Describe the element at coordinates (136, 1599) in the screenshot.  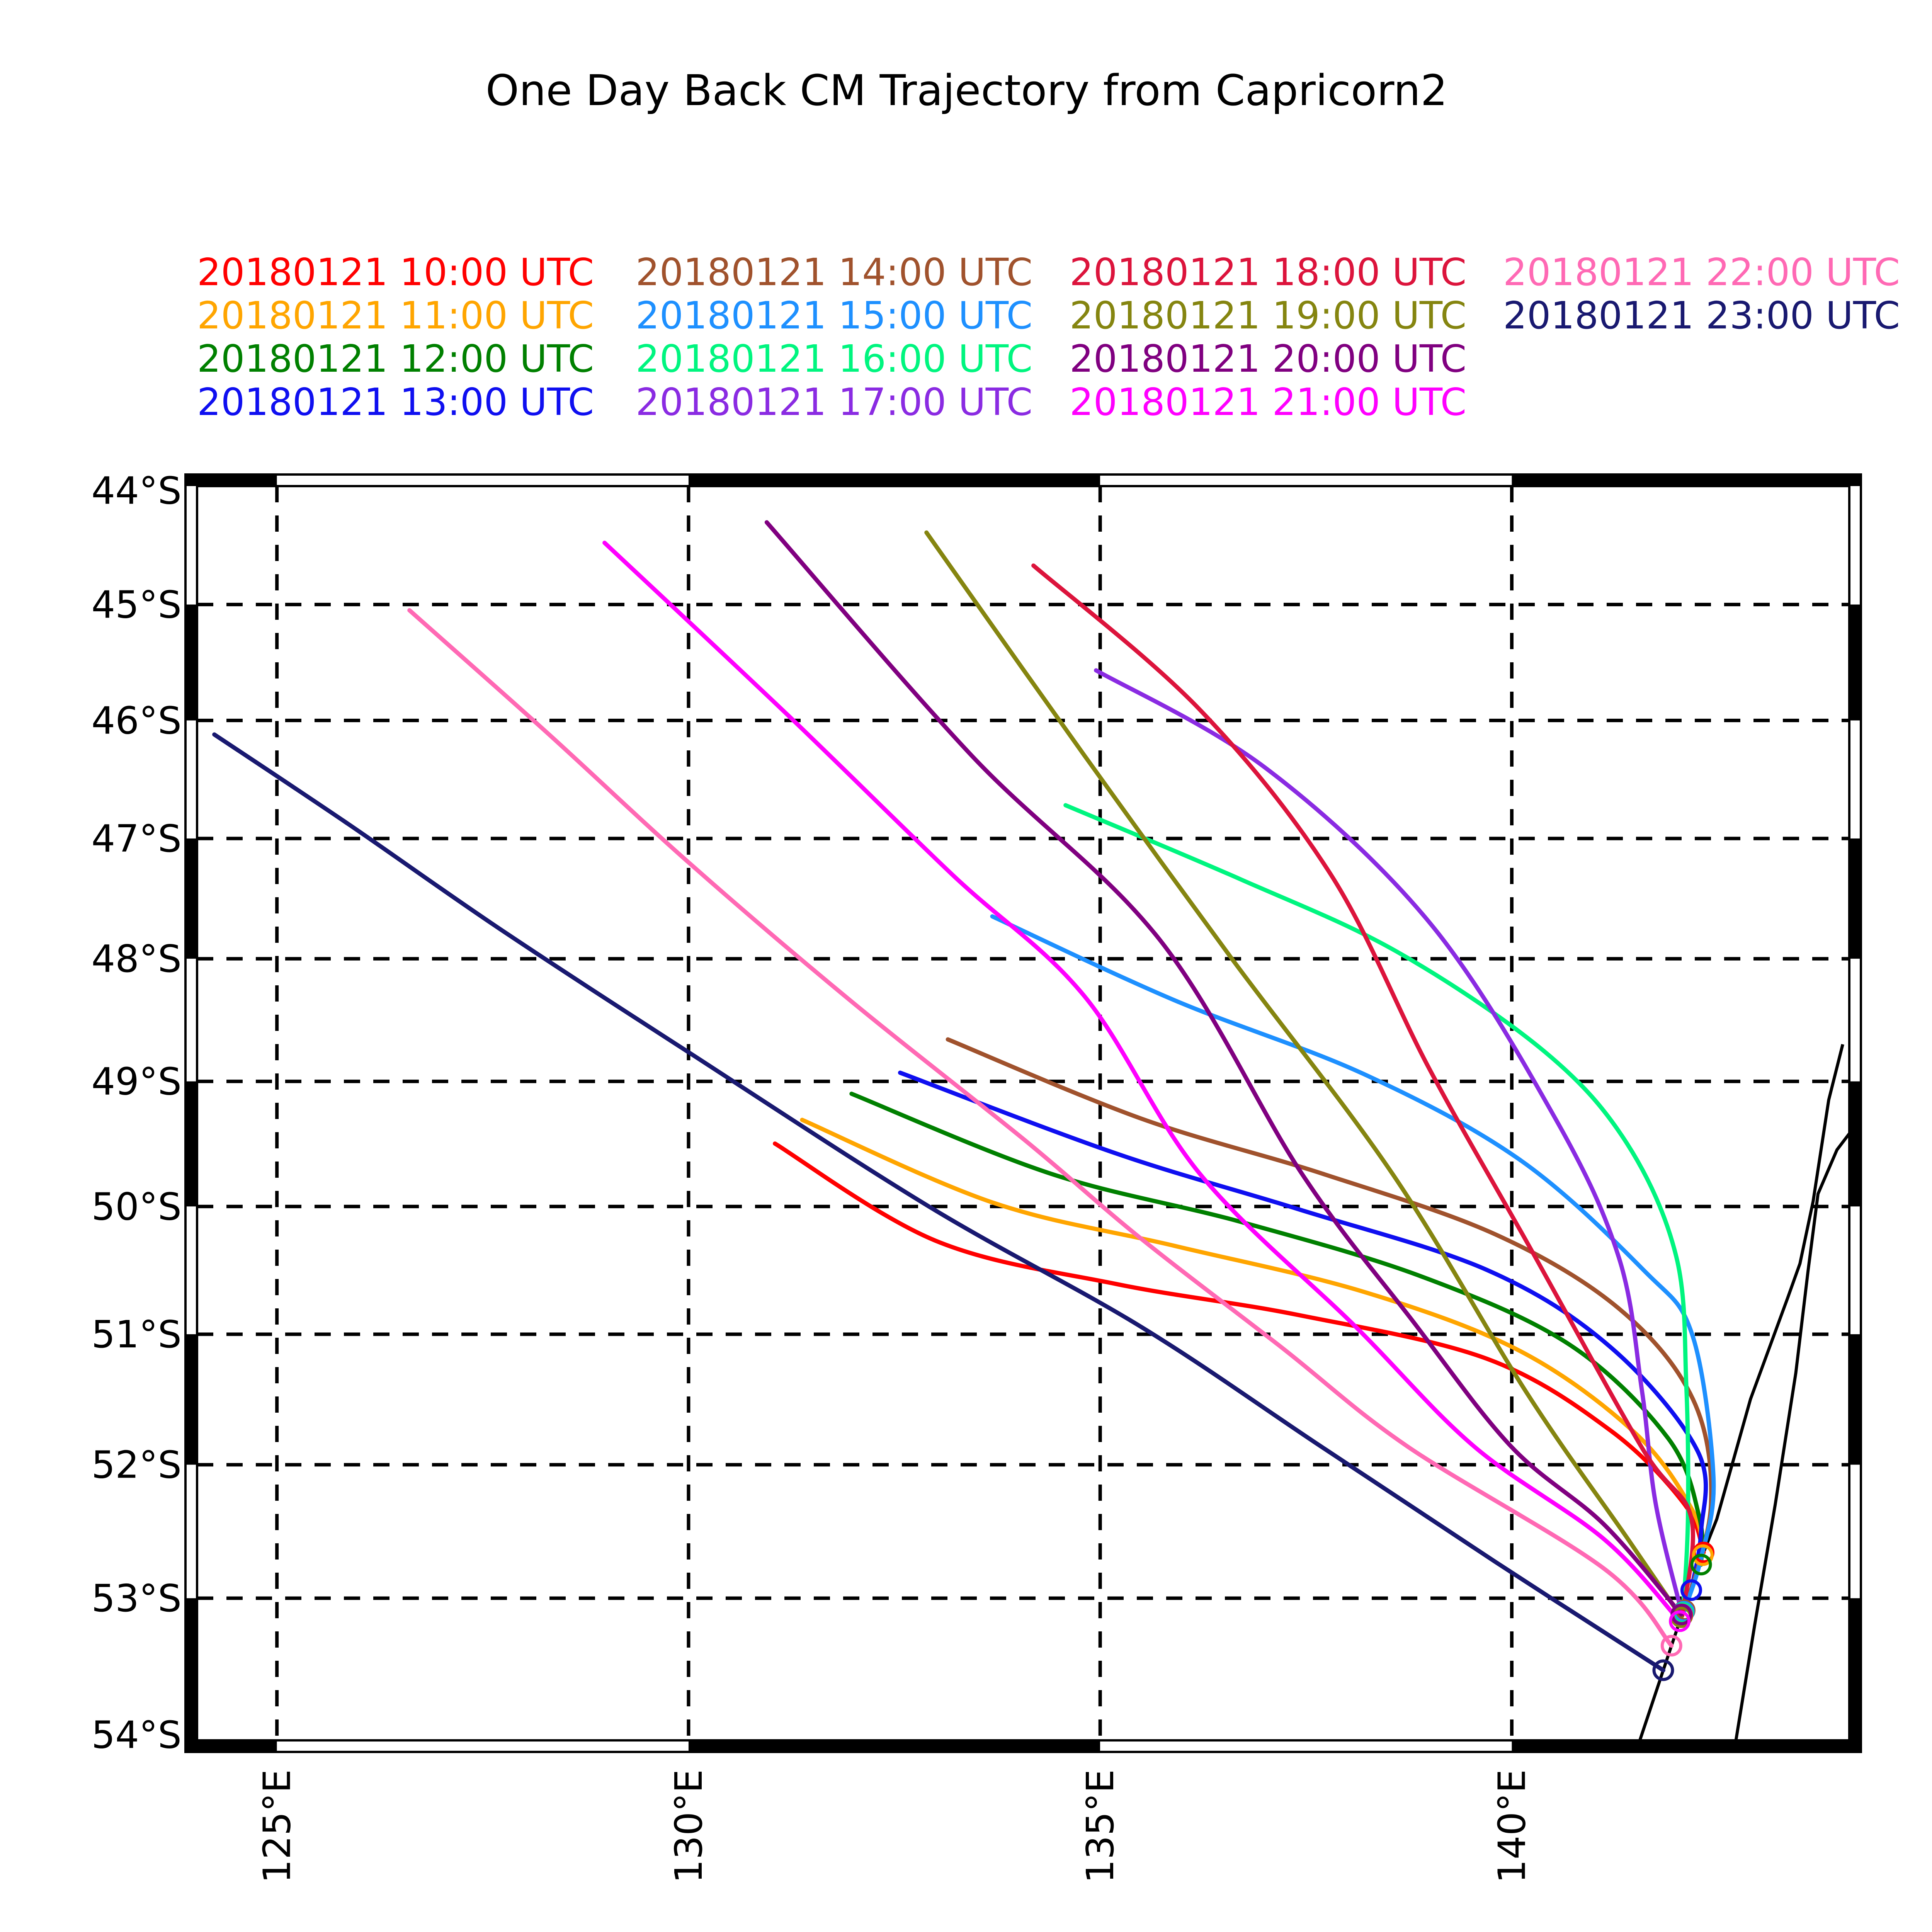
I see `y-tick-label: 53°S` at that location.